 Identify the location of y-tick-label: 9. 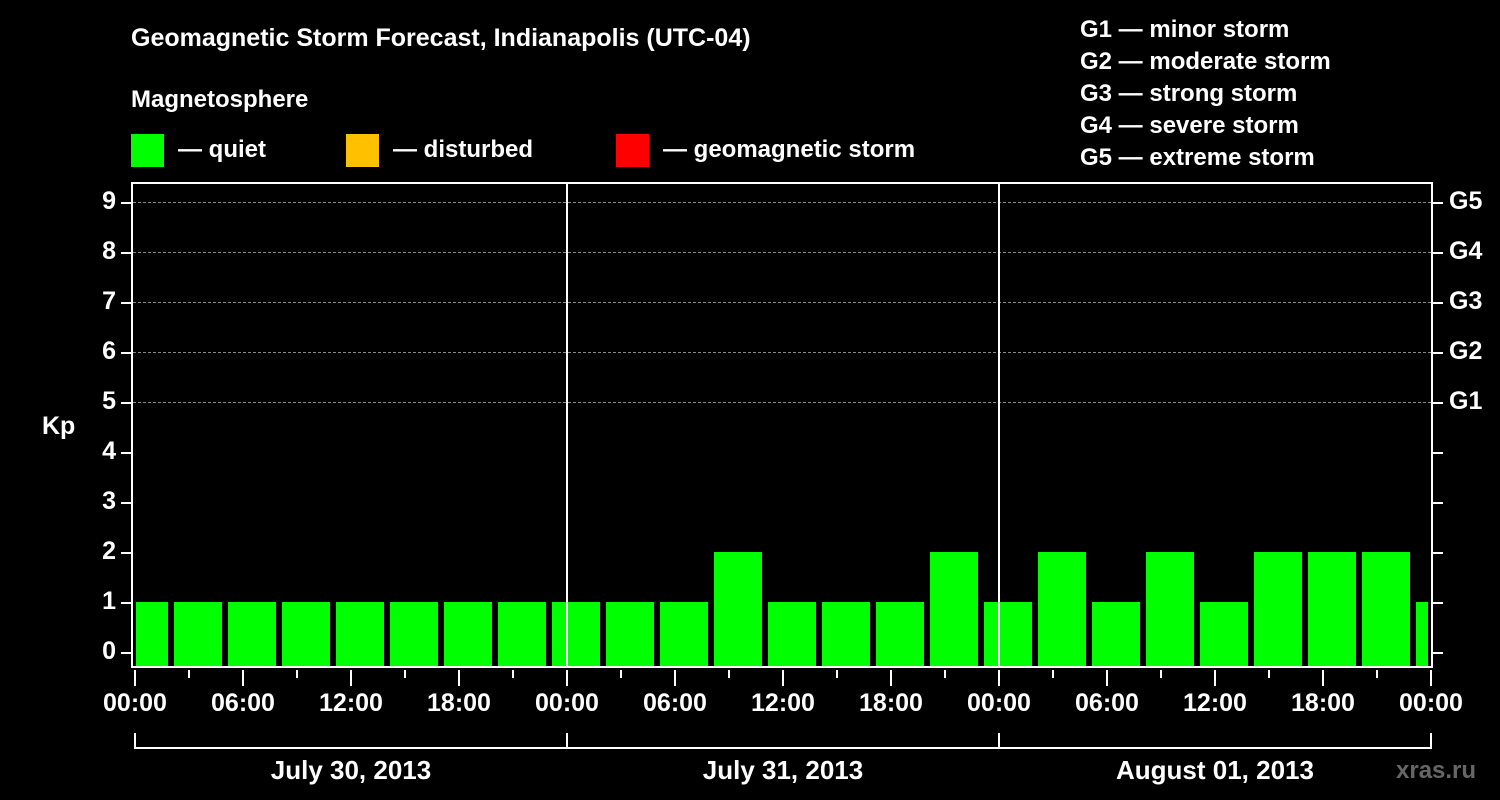
(109, 201).